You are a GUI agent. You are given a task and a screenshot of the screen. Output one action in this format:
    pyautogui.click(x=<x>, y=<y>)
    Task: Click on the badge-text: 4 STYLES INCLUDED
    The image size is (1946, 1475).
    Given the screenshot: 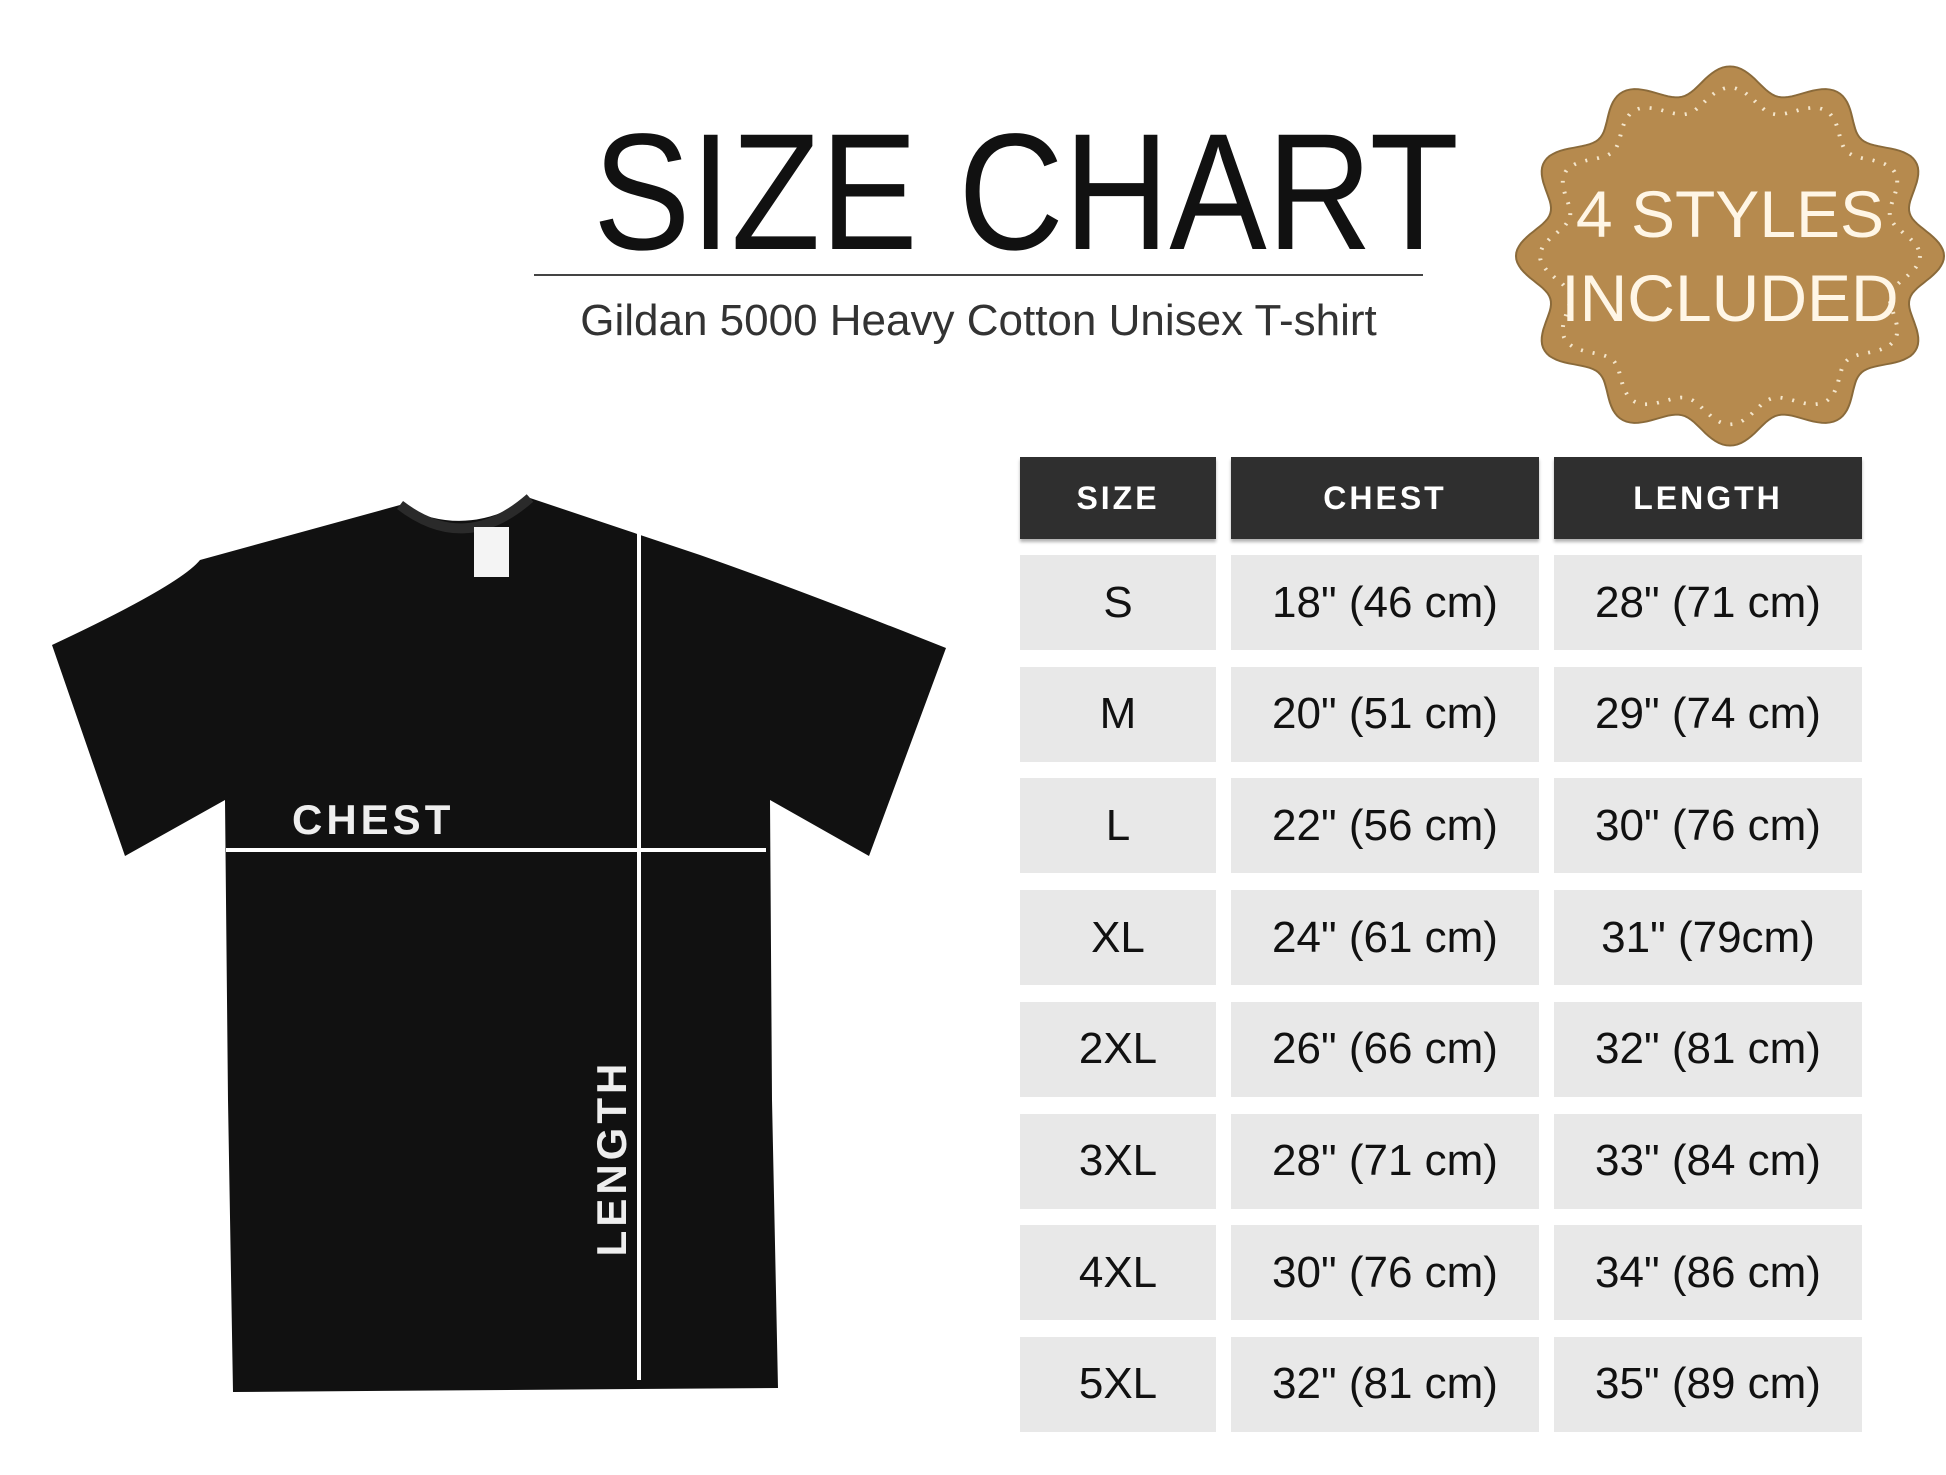 What is the action you would take?
    pyautogui.click(x=1730, y=256)
    